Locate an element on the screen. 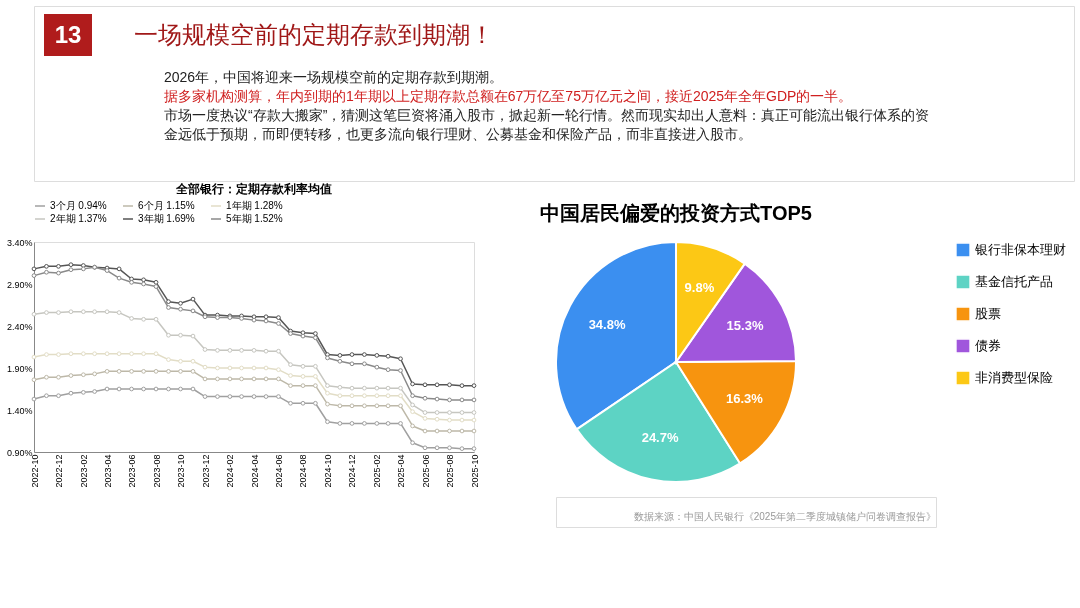  x-tick-label: 2025-02 is located at coordinates (377, 471).